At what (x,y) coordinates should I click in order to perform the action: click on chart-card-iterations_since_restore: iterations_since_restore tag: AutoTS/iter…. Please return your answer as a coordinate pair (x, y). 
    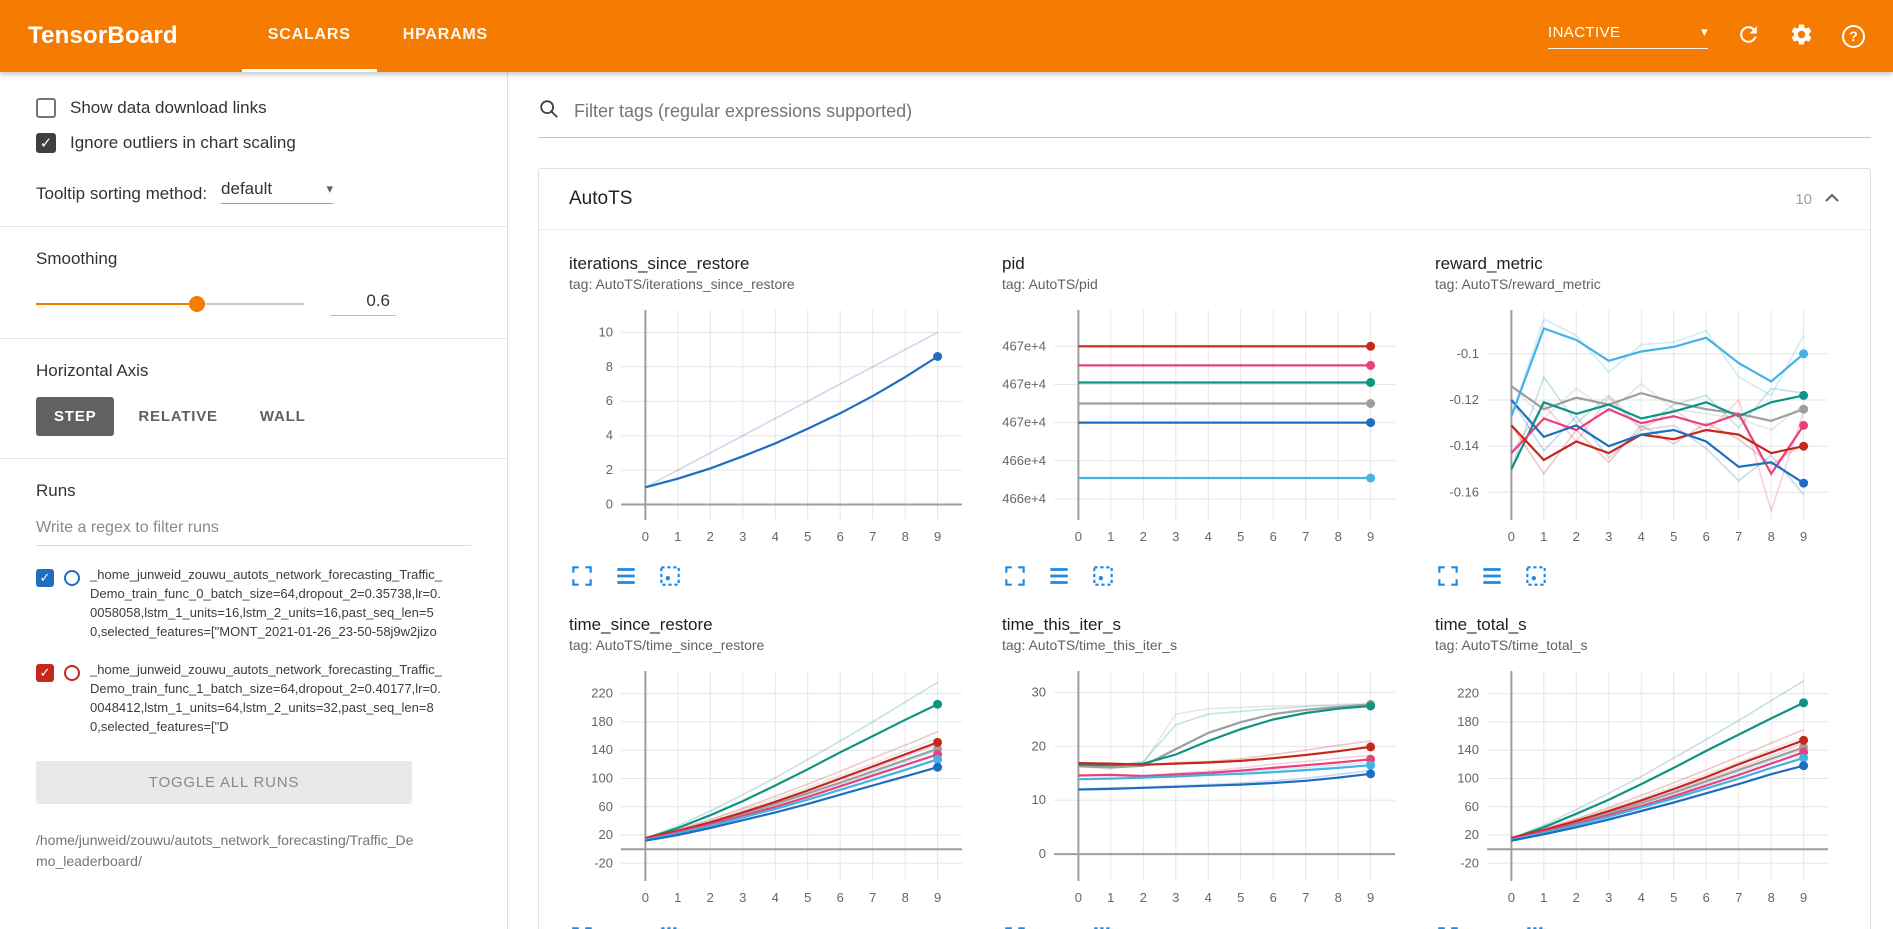
    Looking at the image, I should click on (771, 421).